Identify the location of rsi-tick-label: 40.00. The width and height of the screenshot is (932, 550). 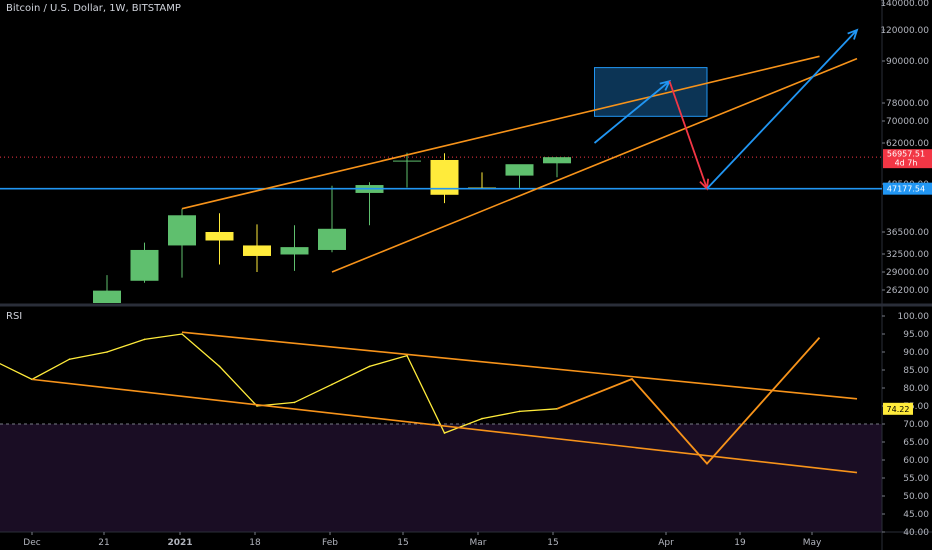
(916, 533).